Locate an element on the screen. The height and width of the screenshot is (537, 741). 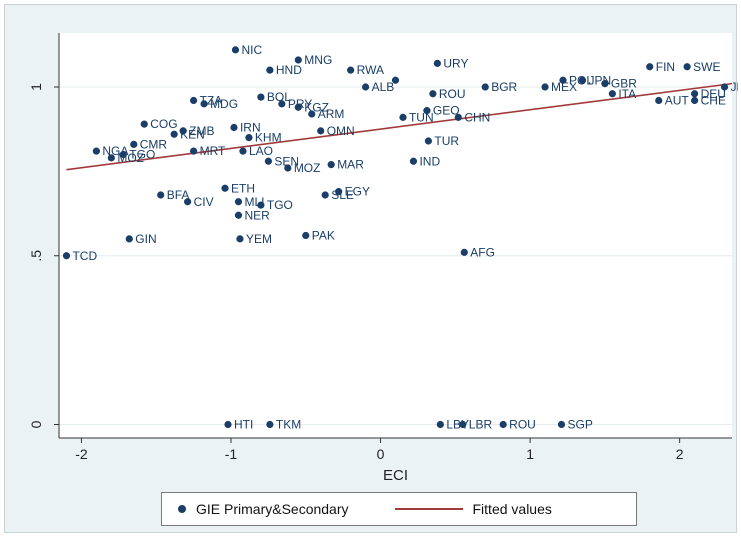
point-label: AFG is located at coordinates (482, 252).